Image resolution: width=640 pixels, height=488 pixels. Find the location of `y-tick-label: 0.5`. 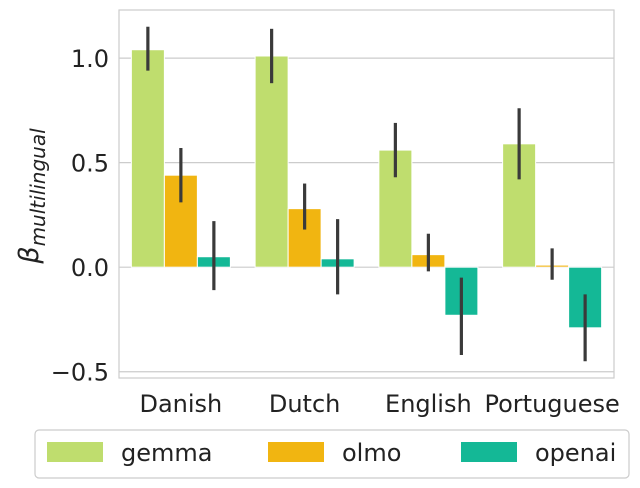

y-tick-label: 0.5 is located at coordinates (90, 164).